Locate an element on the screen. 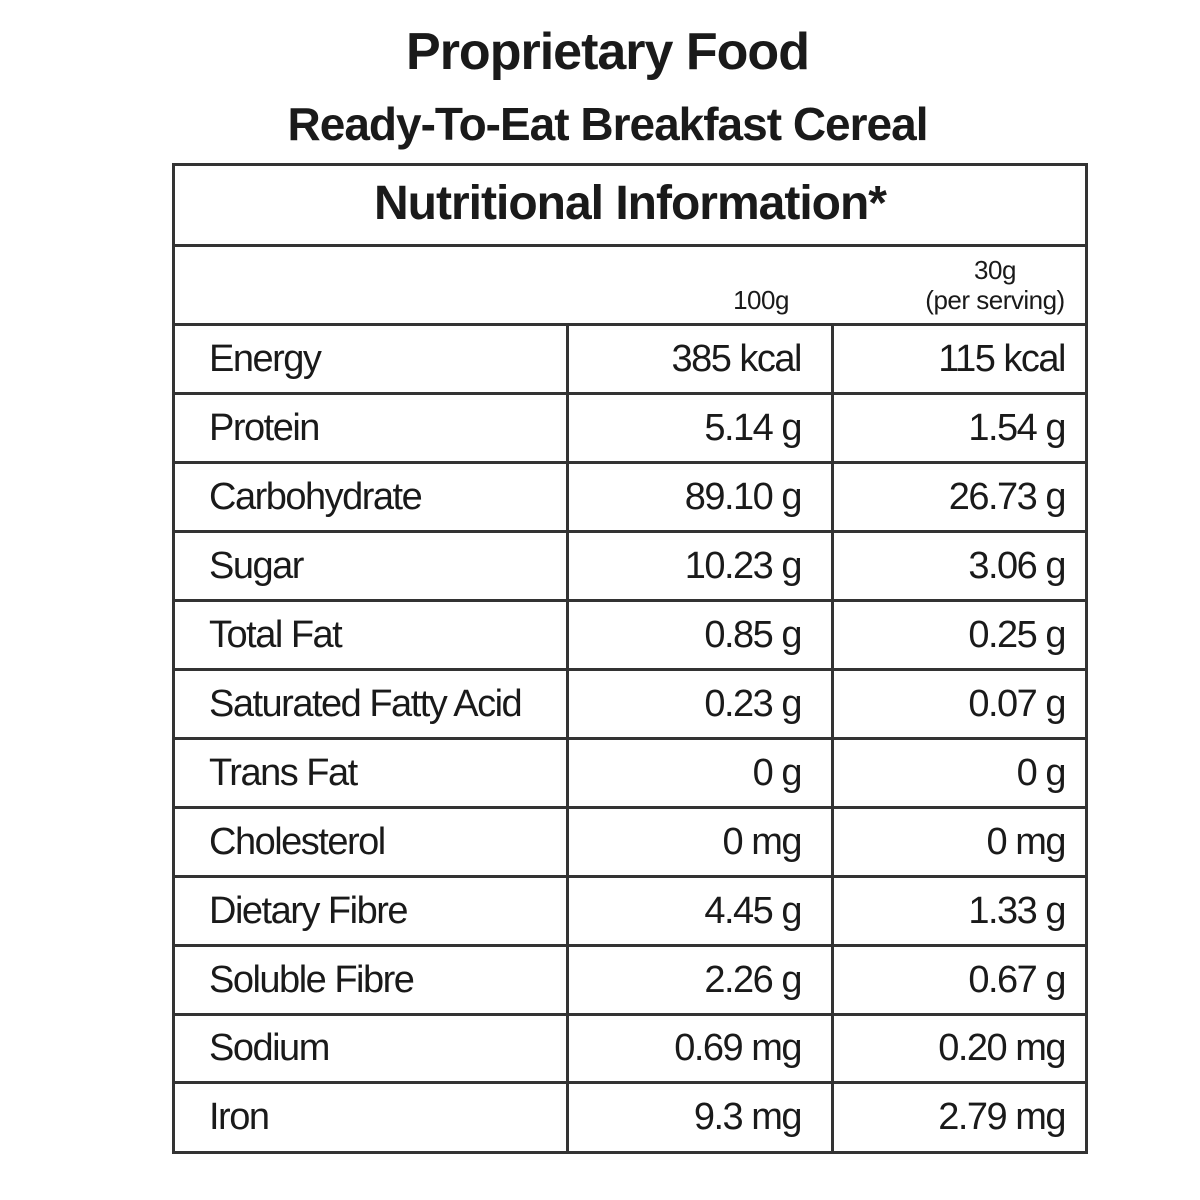 The width and height of the screenshot is (1200, 1200). nutrient-name: Sugar is located at coordinates (256, 566).